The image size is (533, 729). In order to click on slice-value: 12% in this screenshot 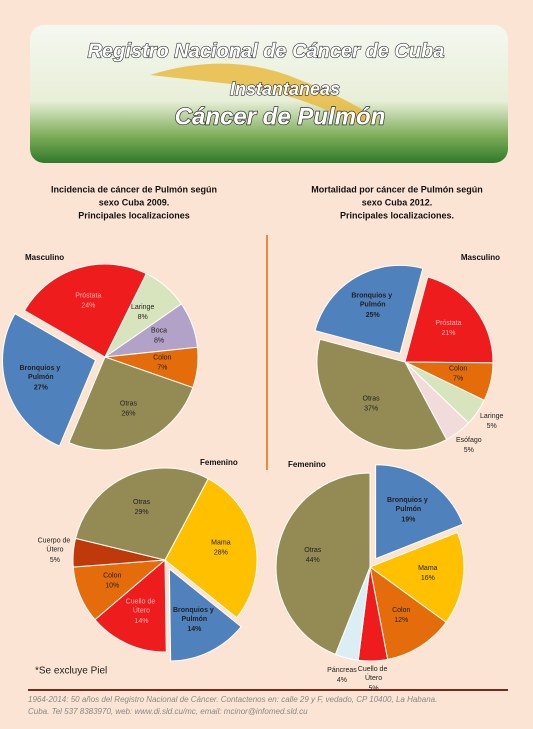, I will do `click(401, 620)`.